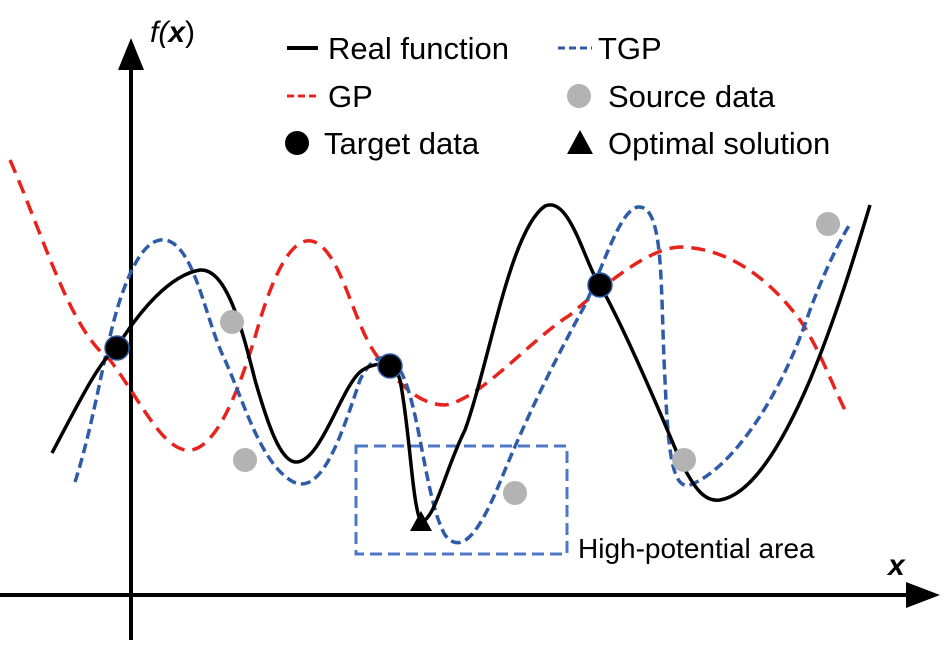  I want to click on legend-label: Optimal solution, so click(719, 143).